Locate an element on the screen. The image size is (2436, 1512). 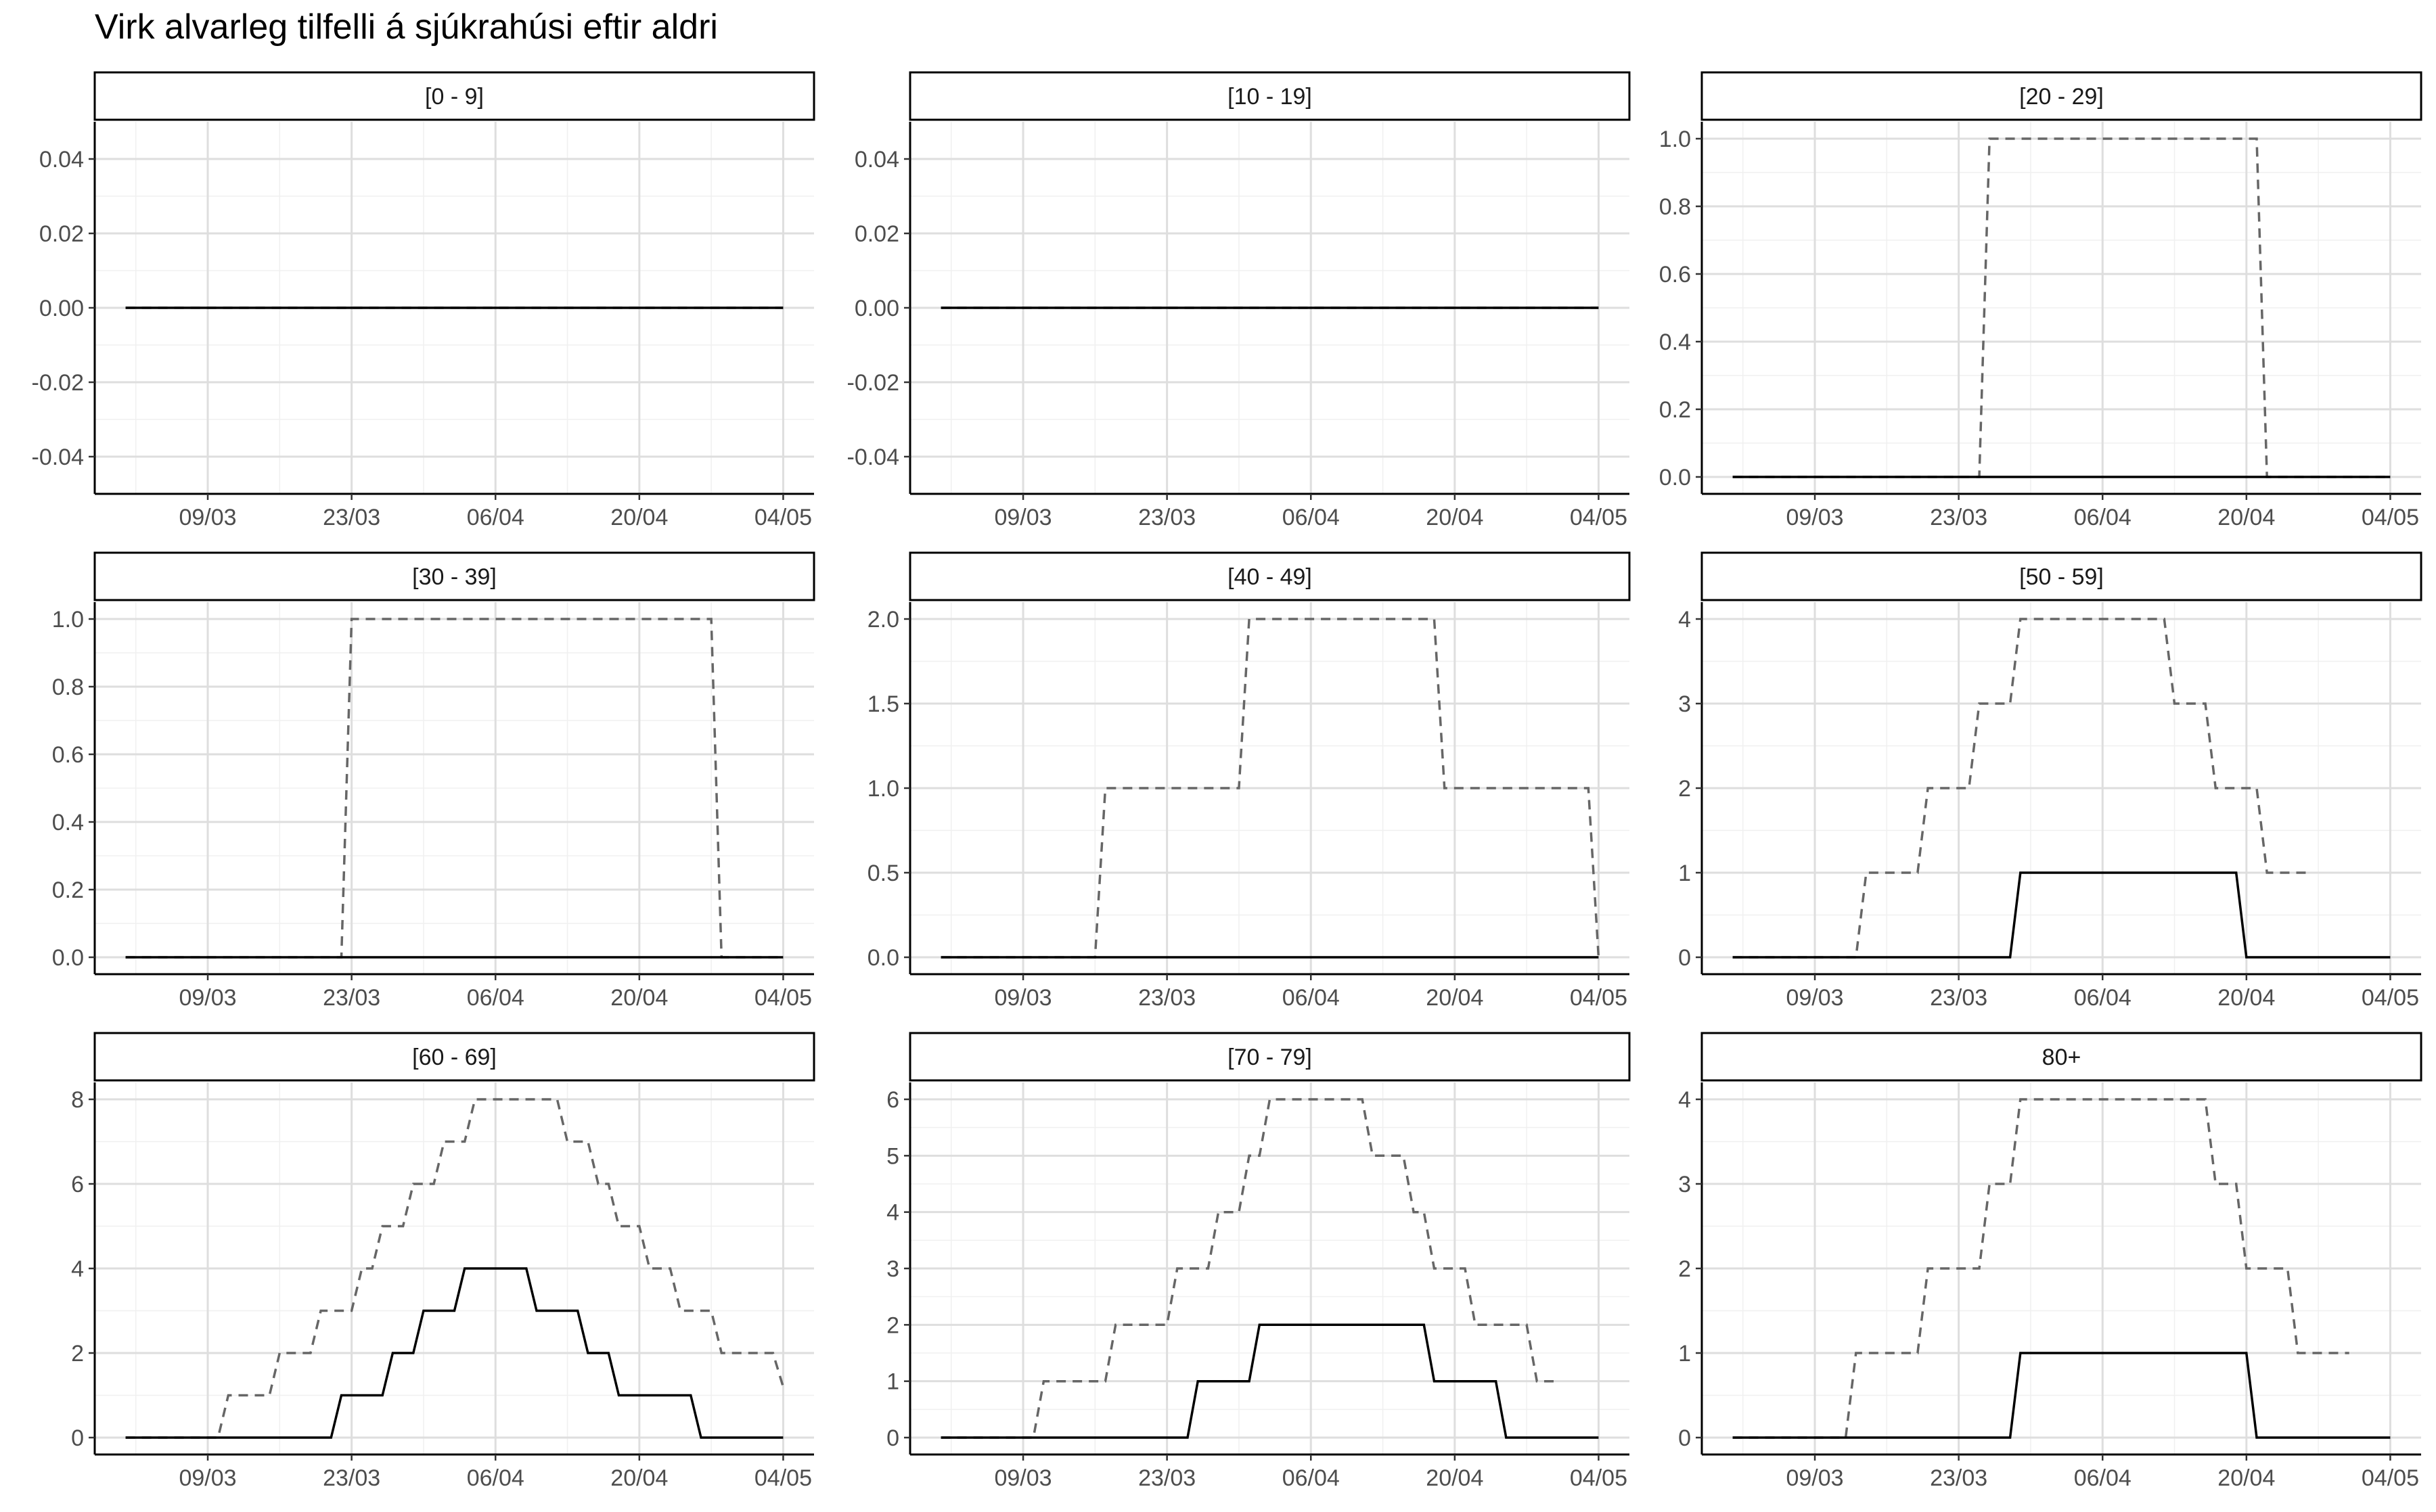
facet-panel: 80+ 0 1 2 3 4 09/03 23/03 06/04 20/04 04/05 is located at coordinates (2050, 1261).